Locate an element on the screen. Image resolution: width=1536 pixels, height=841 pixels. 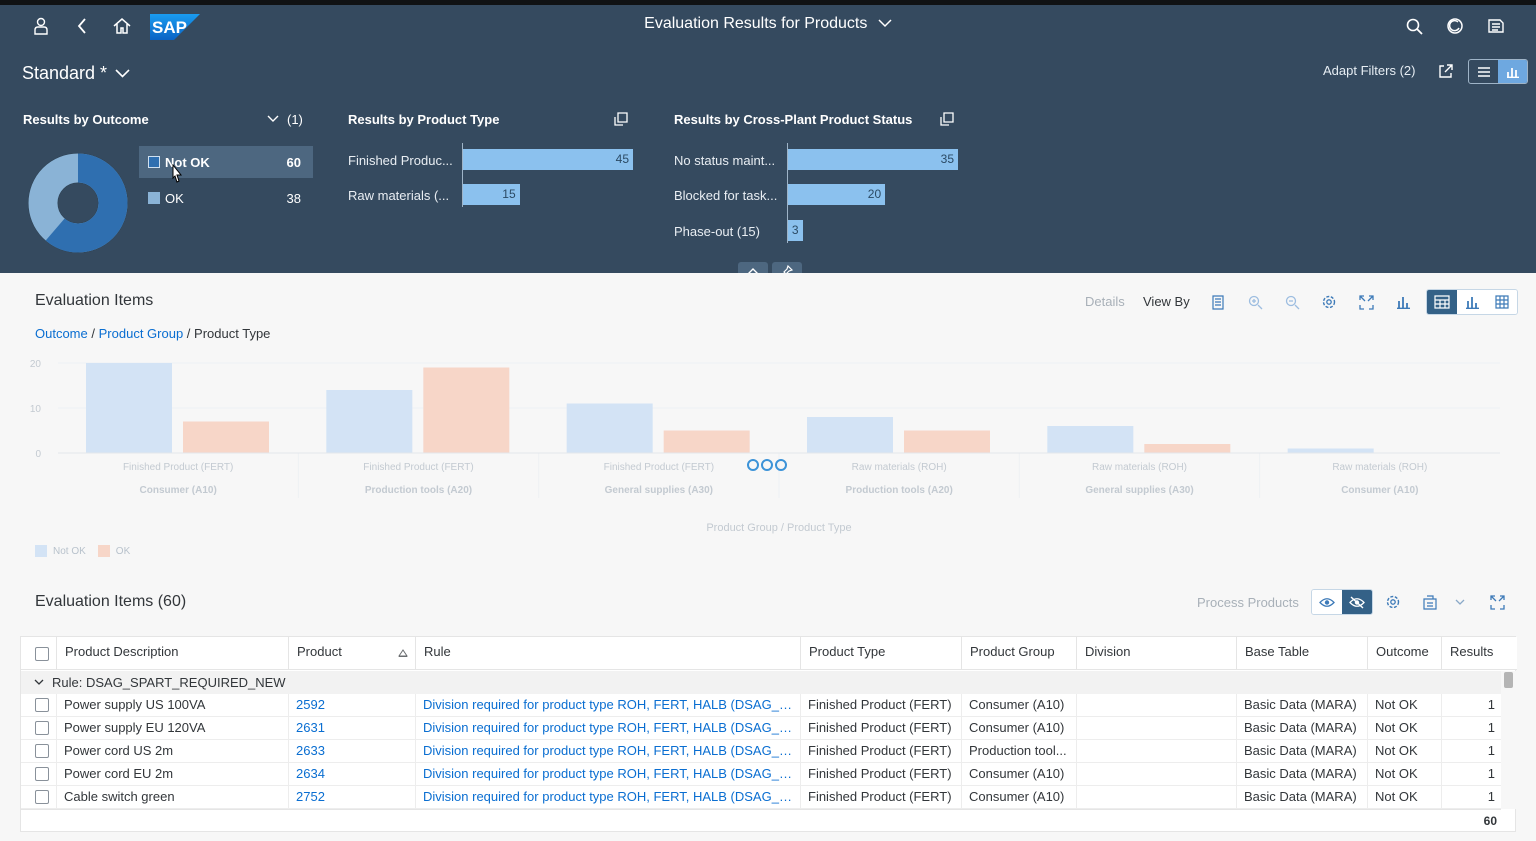
chart-view-icon is located at coordinates (1472, 302).